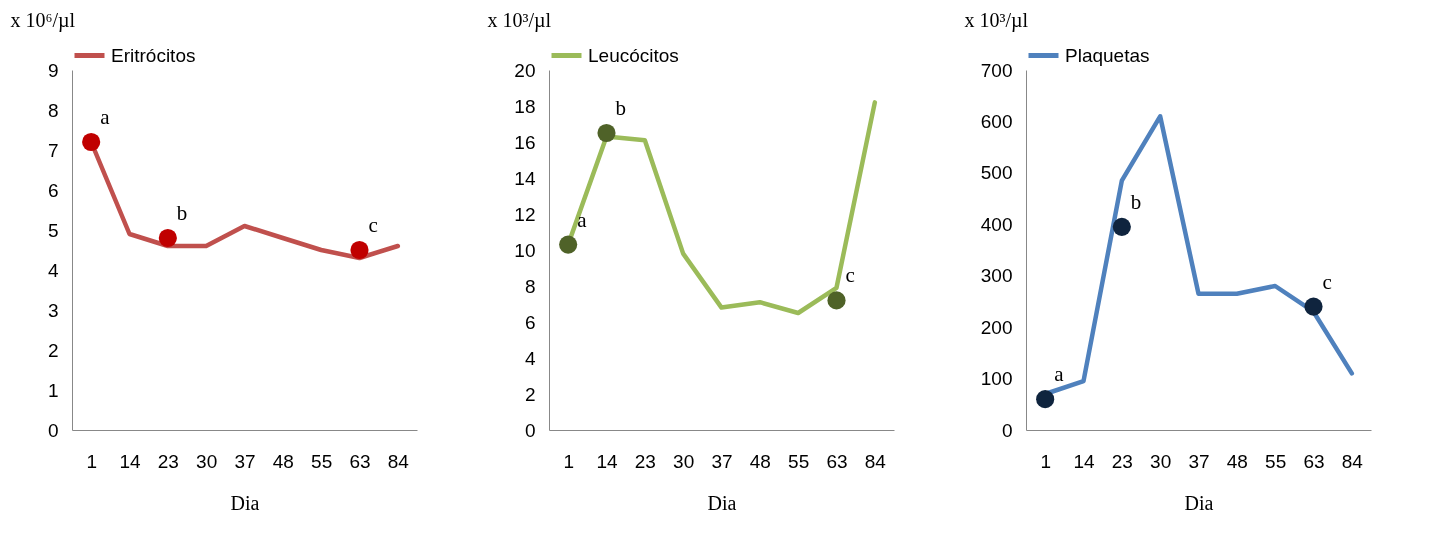  Describe the element at coordinates (525, 214) in the screenshot. I see `y-tick-label: 12` at that location.